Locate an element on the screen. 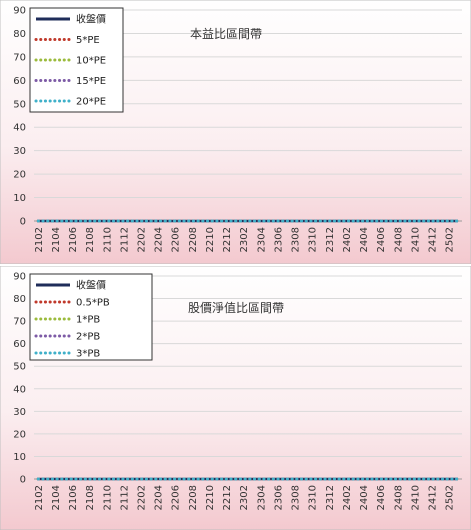 The height and width of the screenshot is (530, 471). legend-label: 0.5*PB is located at coordinates (93, 303).